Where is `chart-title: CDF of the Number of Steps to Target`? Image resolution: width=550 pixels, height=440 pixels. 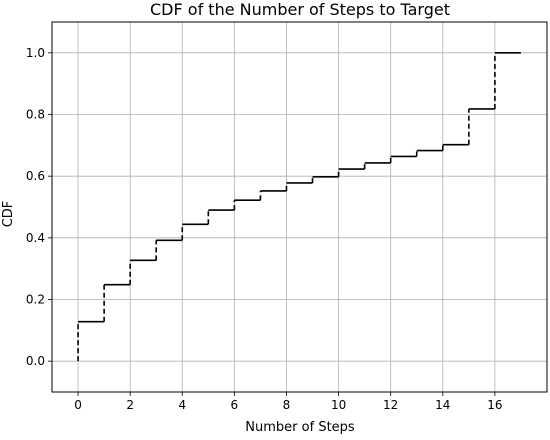 chart-title: CDF of the Number of Steps to Target is located at coordinates (300, 9).